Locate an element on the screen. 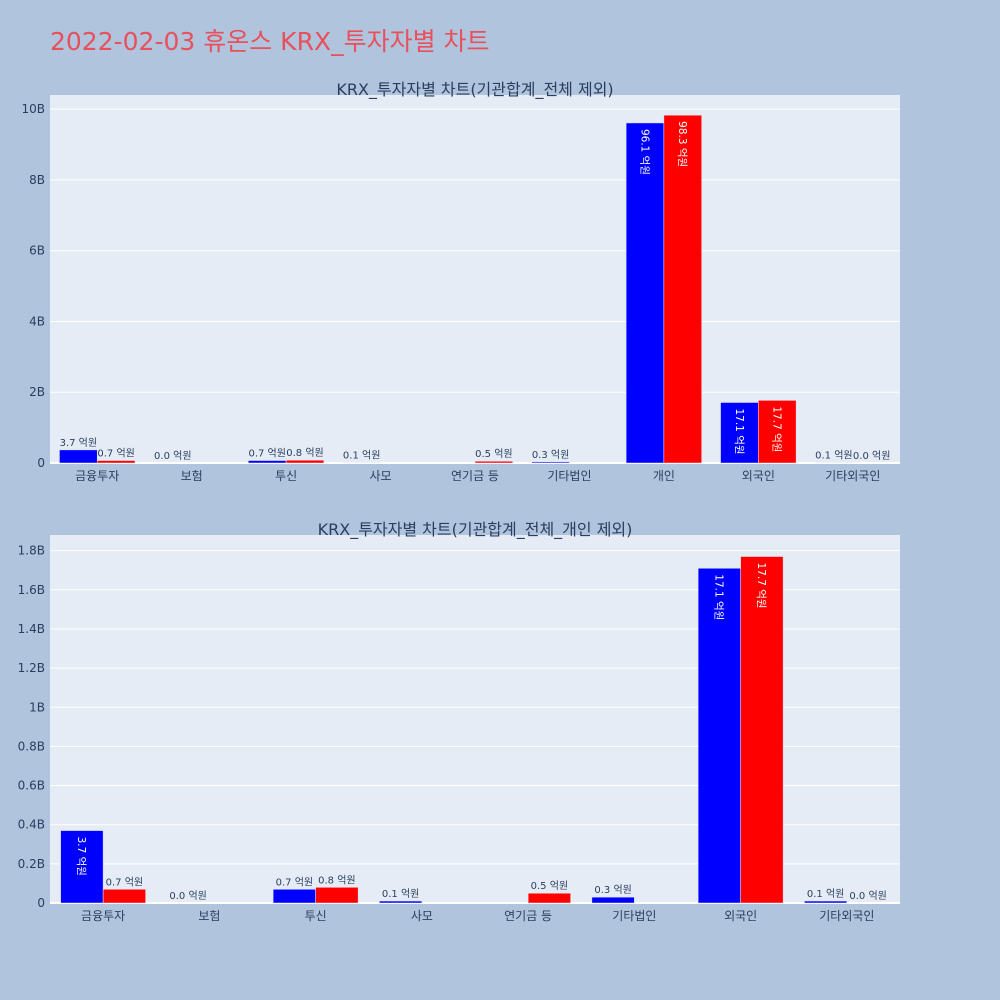 This screenshot has width=1000, height=1000. y-tick-label: 10B is located at coordinates (33, 109).